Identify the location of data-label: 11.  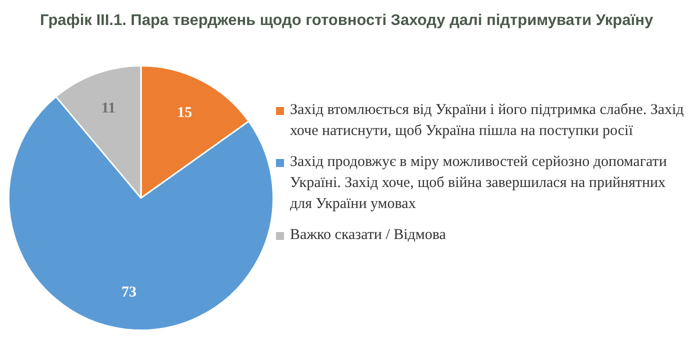
(108, 108).